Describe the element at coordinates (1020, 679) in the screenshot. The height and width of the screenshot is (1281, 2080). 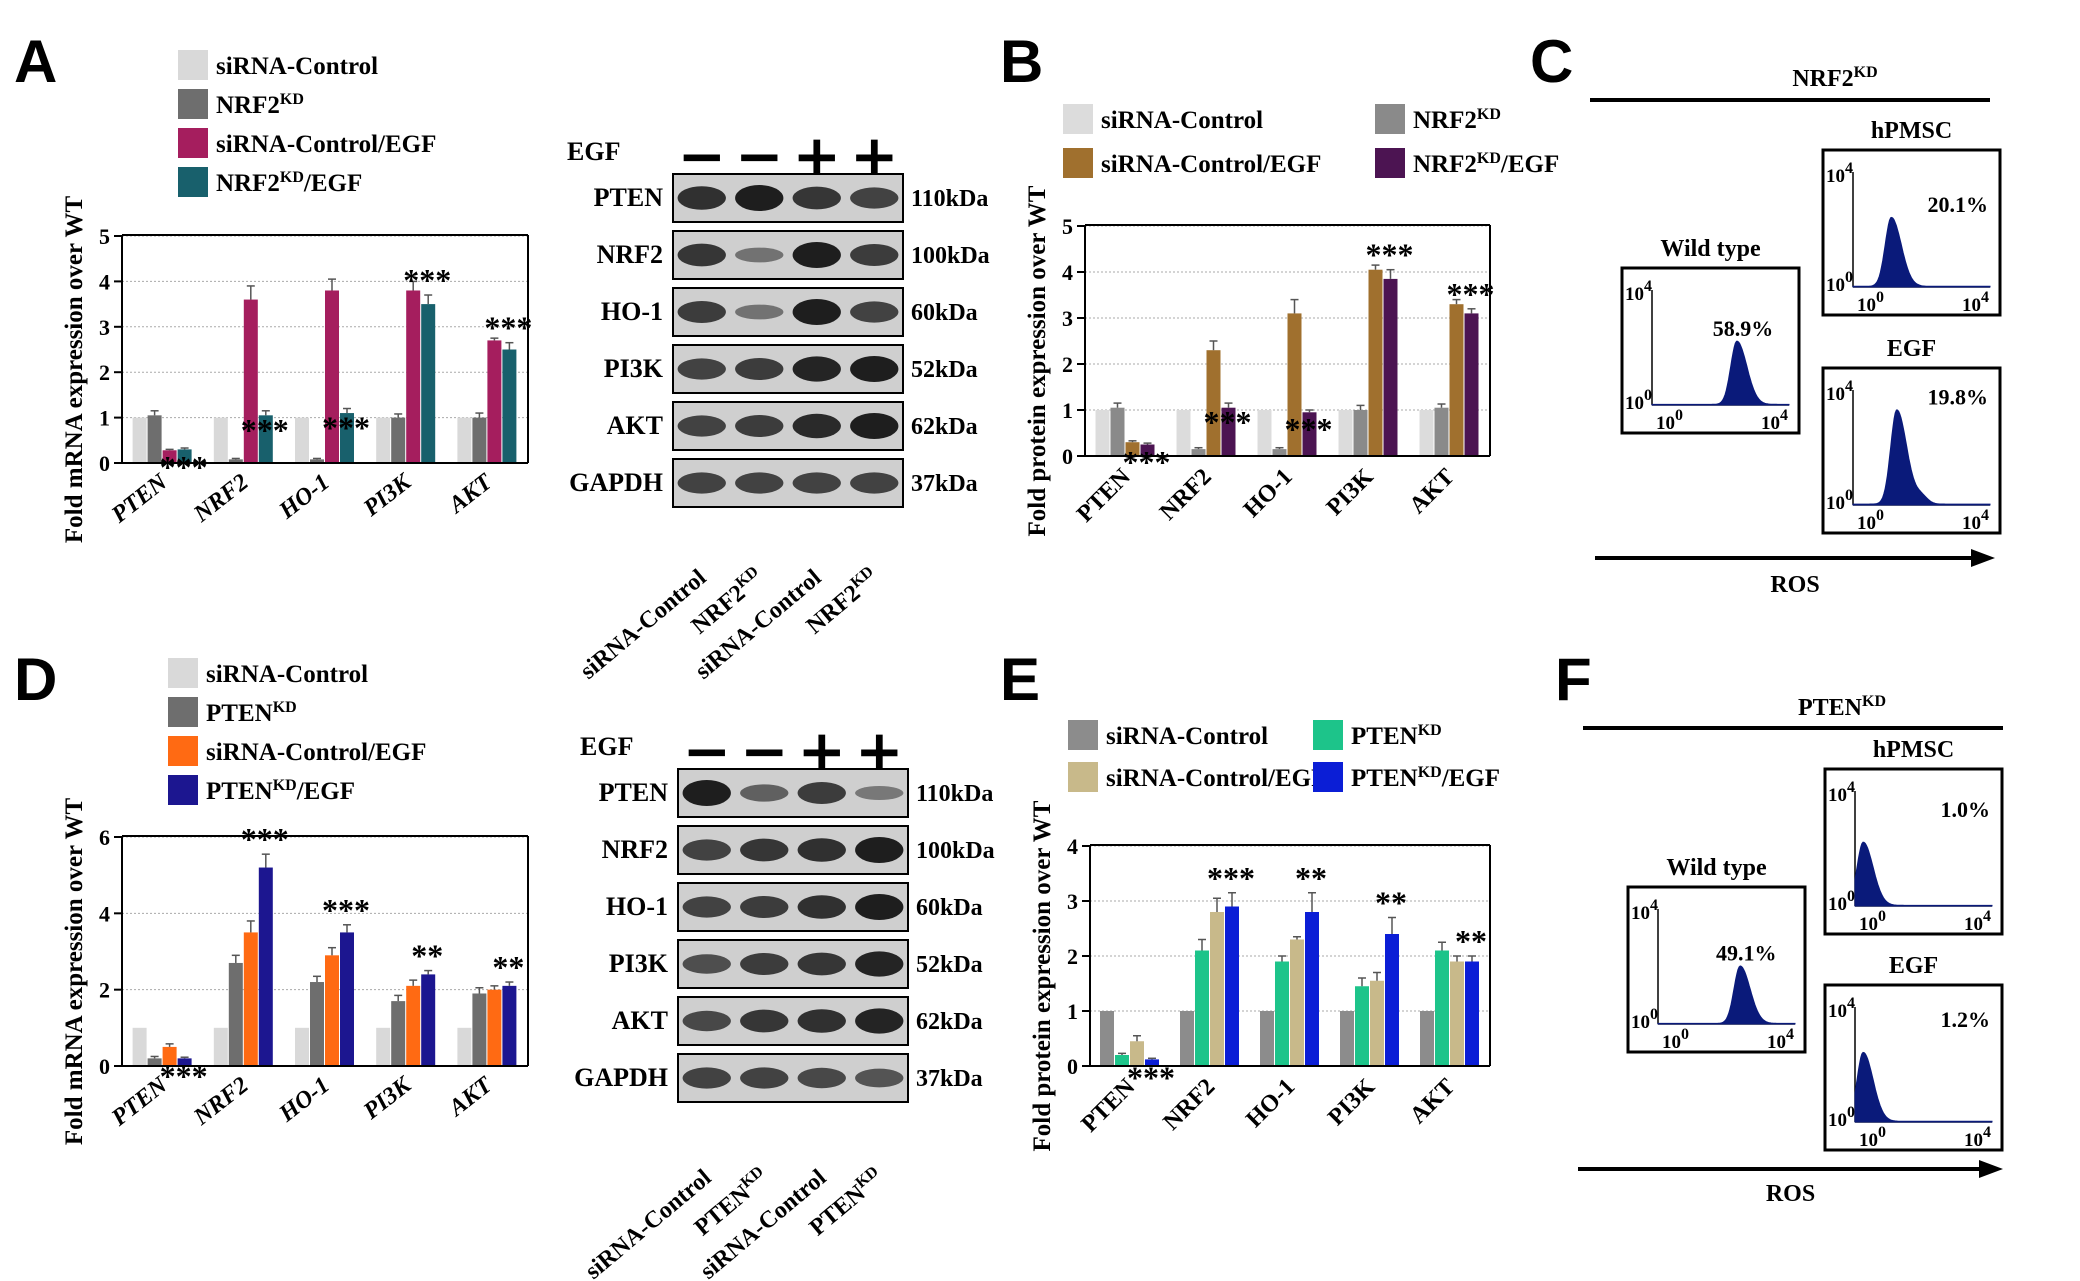
I see `panel-letter-e: E` at that location.